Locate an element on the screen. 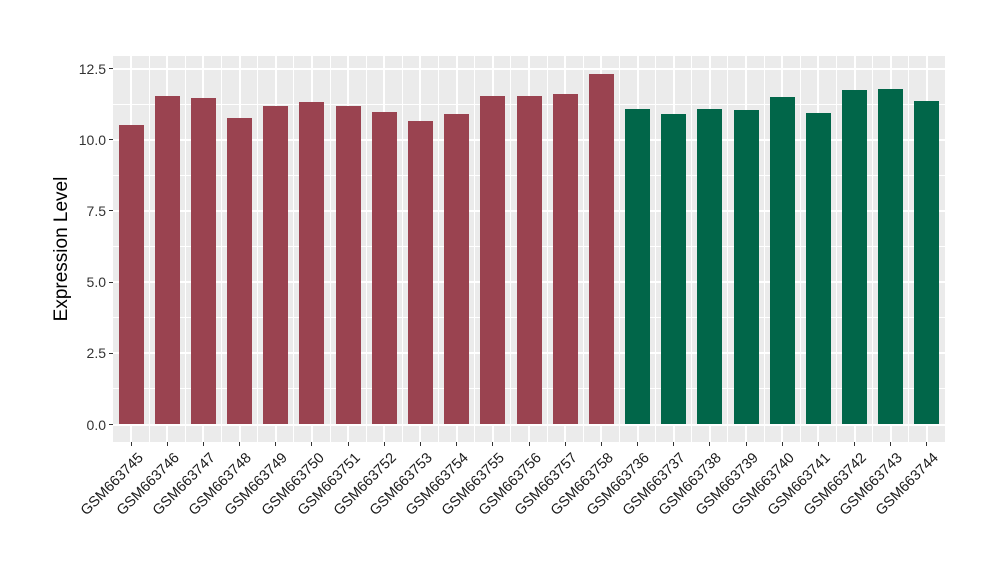 This screenshot has width=1000, height=580. bar-GSM663753 is located at coordinates (420, 272).